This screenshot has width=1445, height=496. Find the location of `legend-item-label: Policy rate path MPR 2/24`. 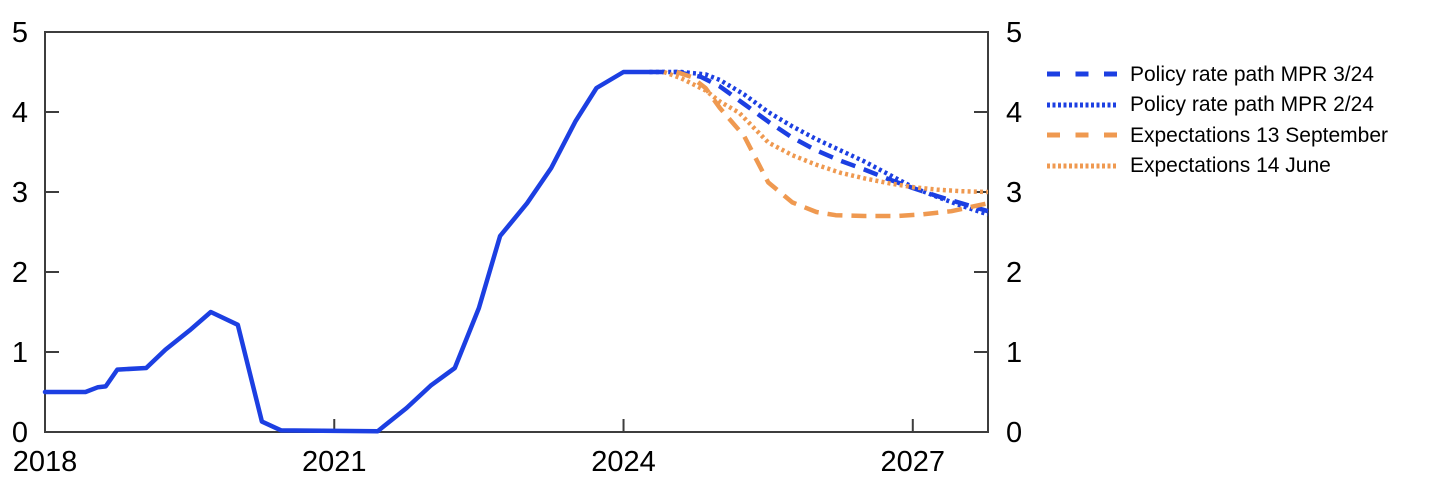

legend-item-label: Policy rate path MPR 2/24 is located at coordinates (1252, 105).